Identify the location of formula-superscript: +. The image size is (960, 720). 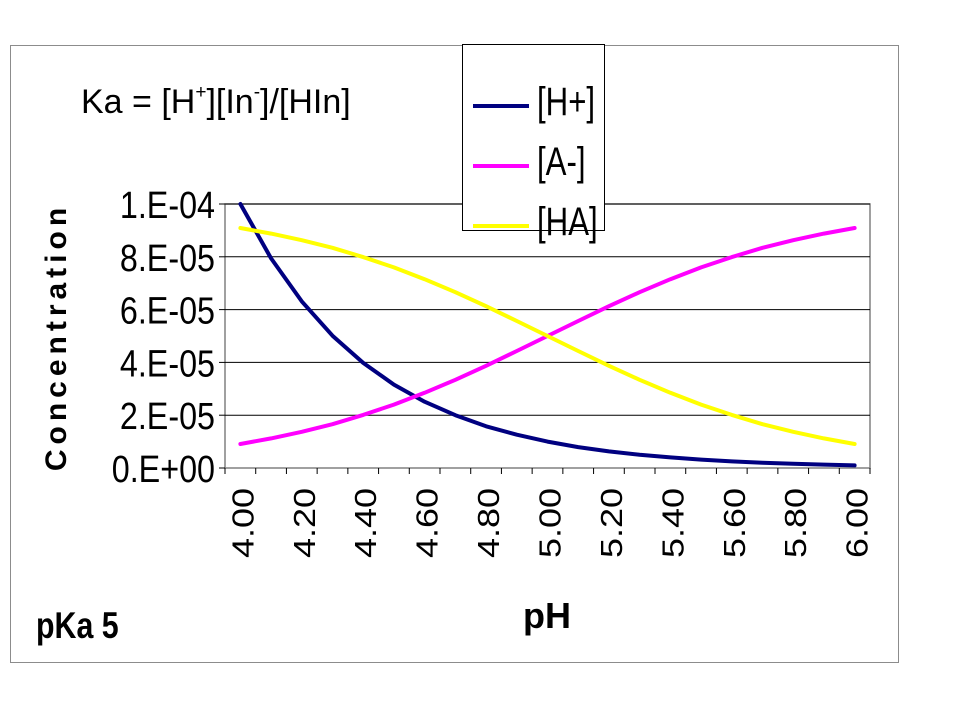
(201, 92).